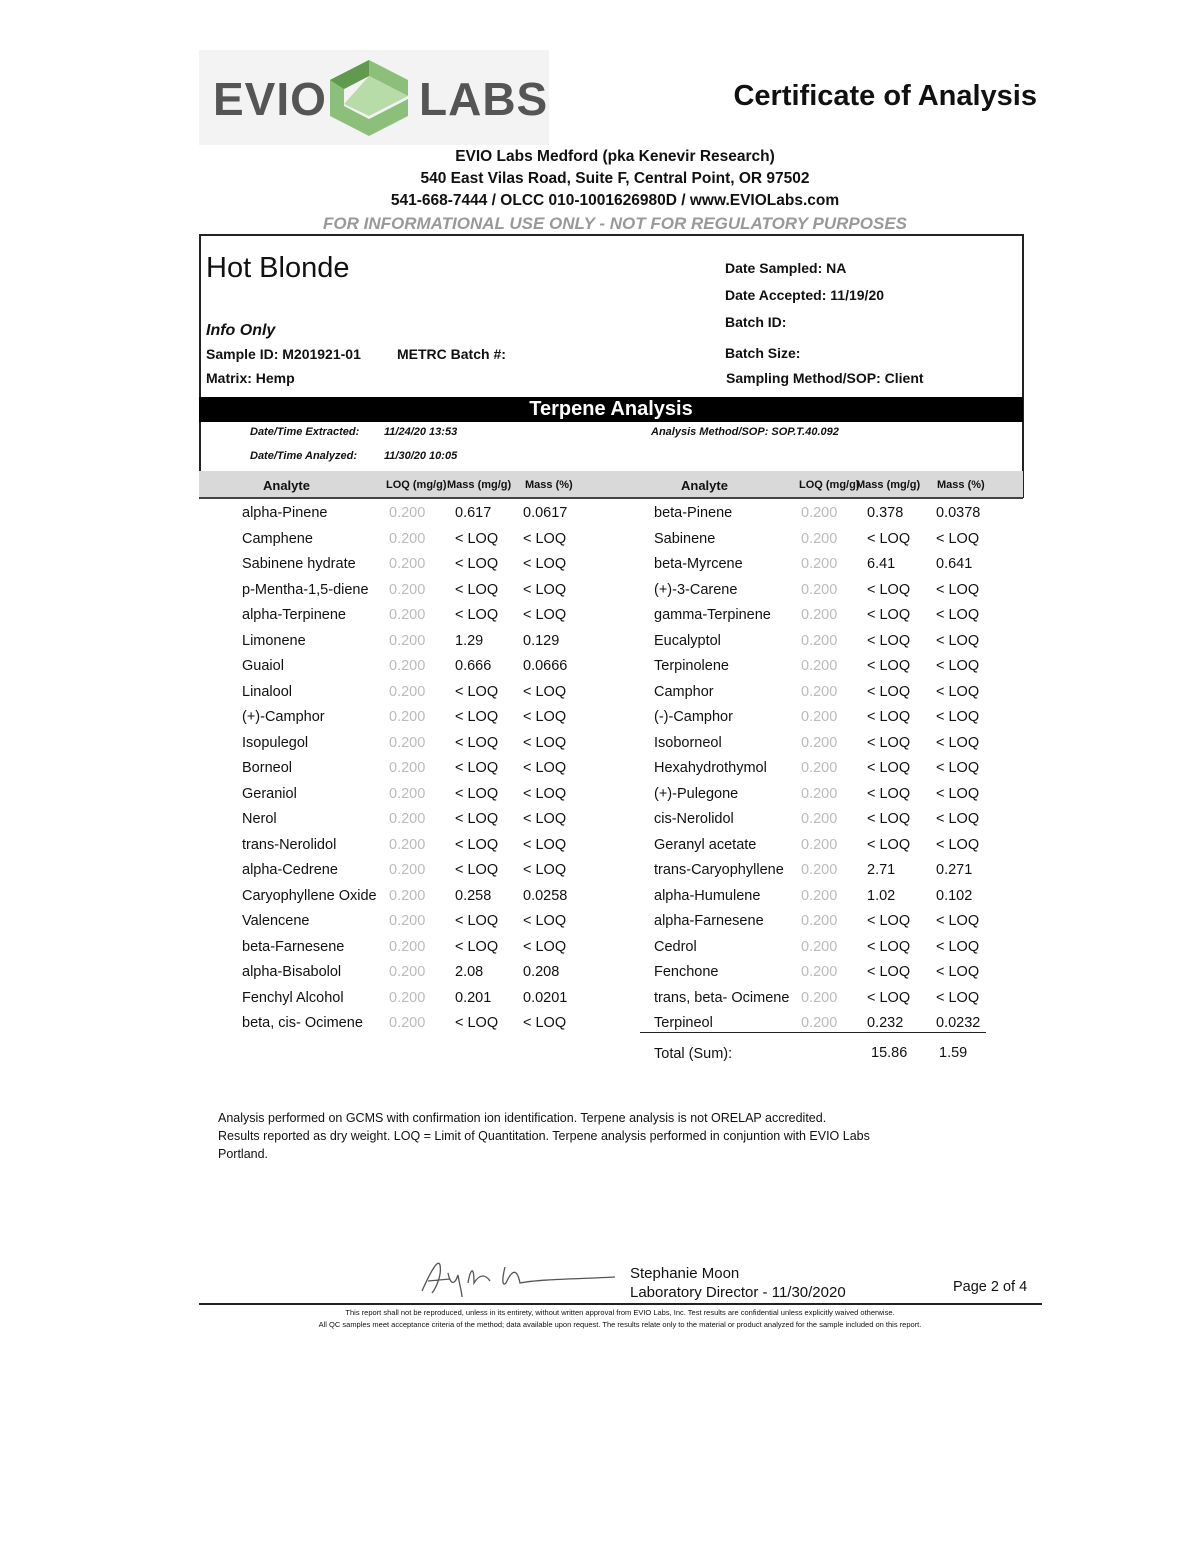  Describe the element at coordinates (961, 485) in the screenshot. I see `col-pct-right: Mass (%)` at that location.